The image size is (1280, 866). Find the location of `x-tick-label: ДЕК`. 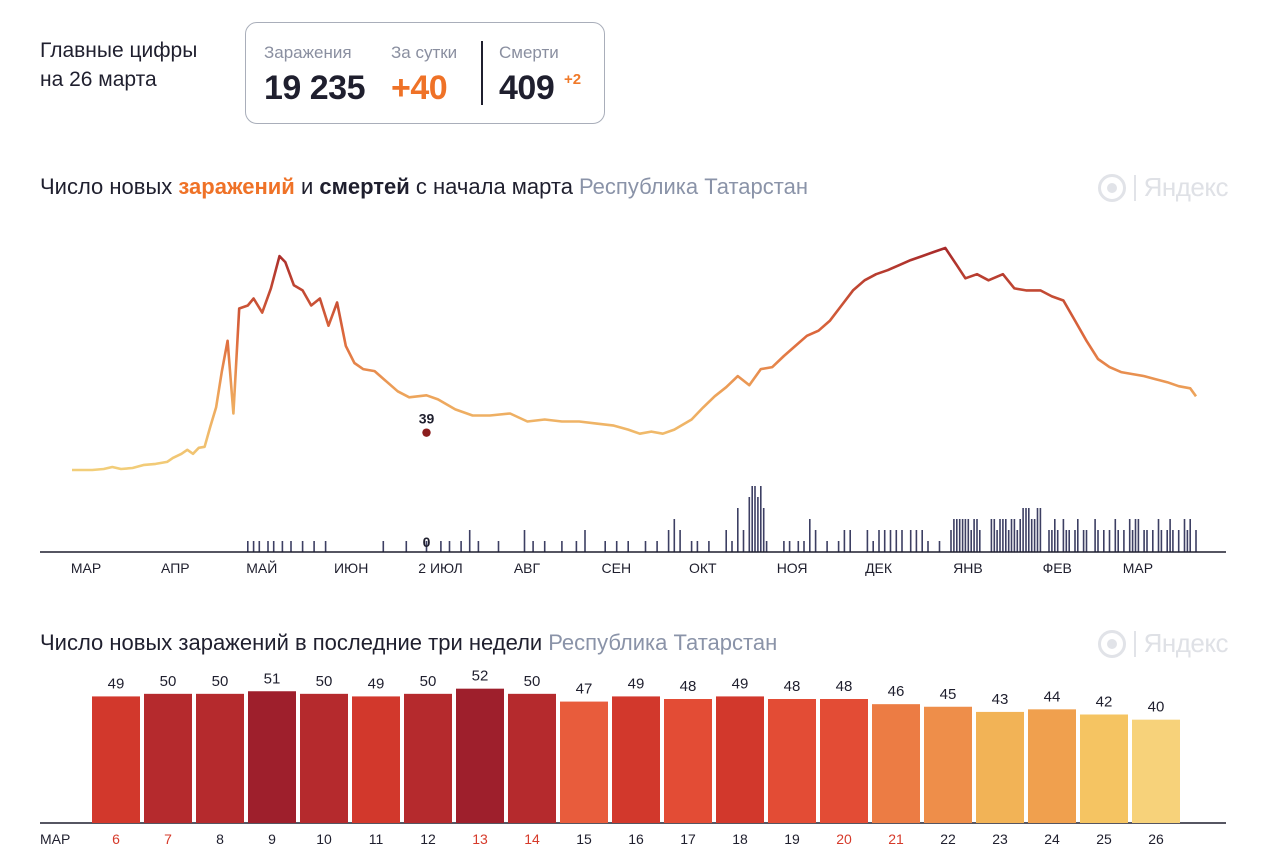

x-tick-label: ДЕК is located at coordinates (879, 568).